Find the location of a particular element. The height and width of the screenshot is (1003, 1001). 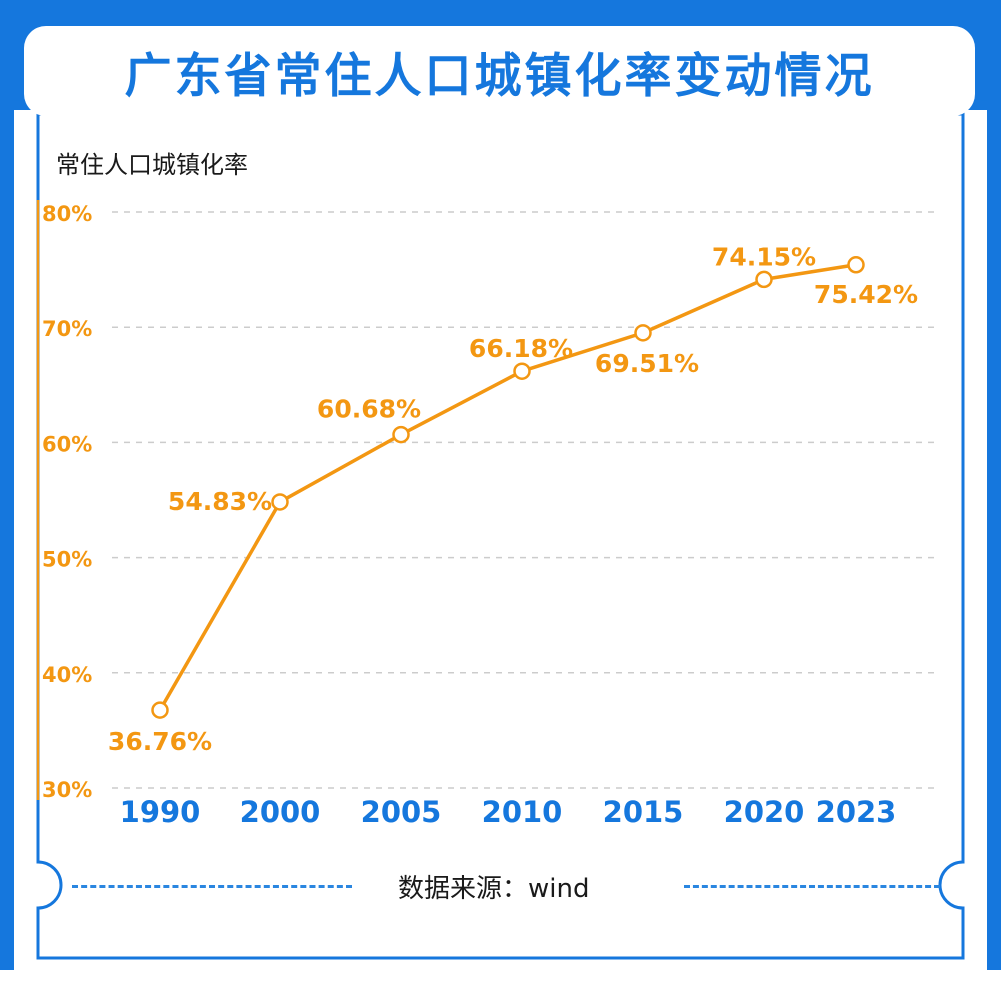

y-tick-label: 80% is located at coordinates (67, 214).